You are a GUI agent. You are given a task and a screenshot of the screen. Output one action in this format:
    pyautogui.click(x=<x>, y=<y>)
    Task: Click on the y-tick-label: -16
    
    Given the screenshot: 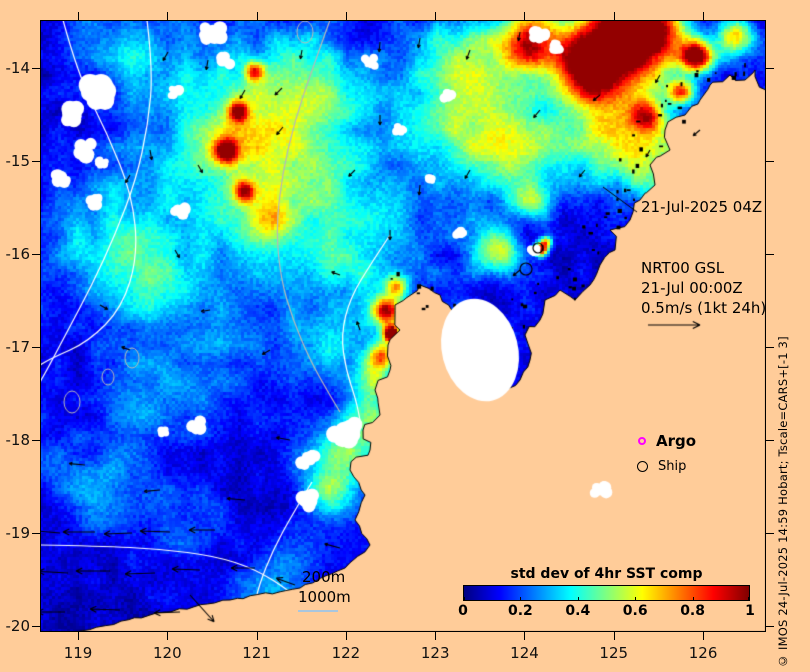 What is the action you would take?
    pyautogui.click(x=18, y=253)
    